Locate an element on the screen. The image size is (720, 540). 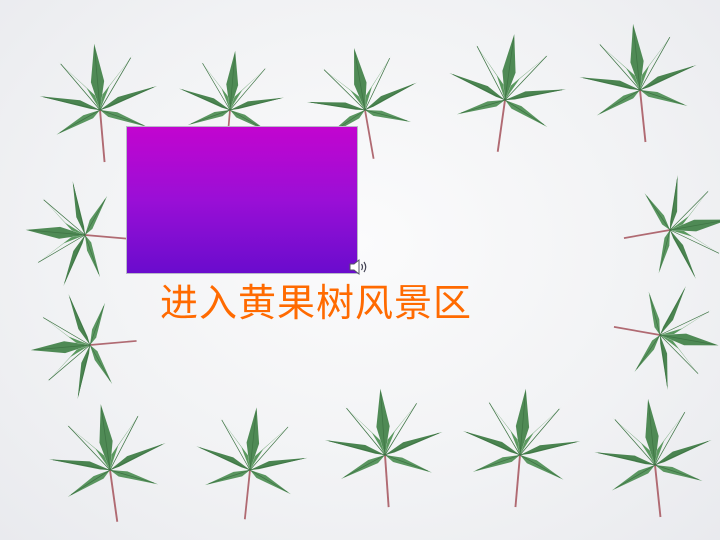
speaker-icon is located at coordinates (359, 267).